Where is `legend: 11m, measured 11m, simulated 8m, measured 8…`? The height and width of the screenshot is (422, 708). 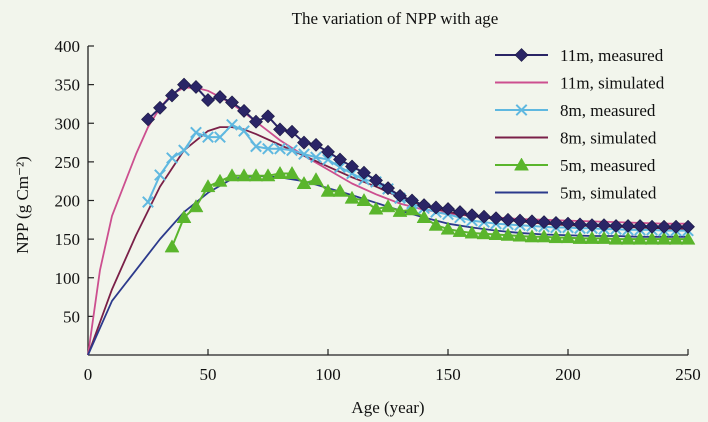 legend: 11m, measured 11m, simulated 8m, measured 8… is located at coordinates (580, 124).